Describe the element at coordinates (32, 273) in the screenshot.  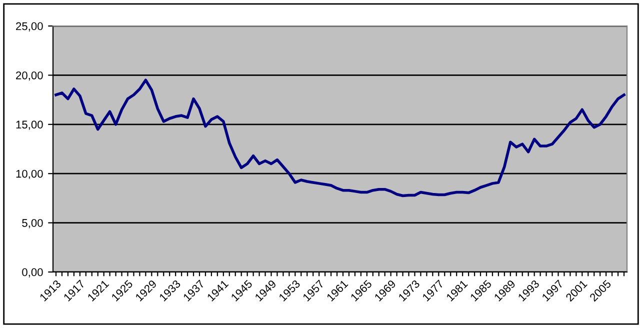
I see `y-tick-label: 0,00` at that location.